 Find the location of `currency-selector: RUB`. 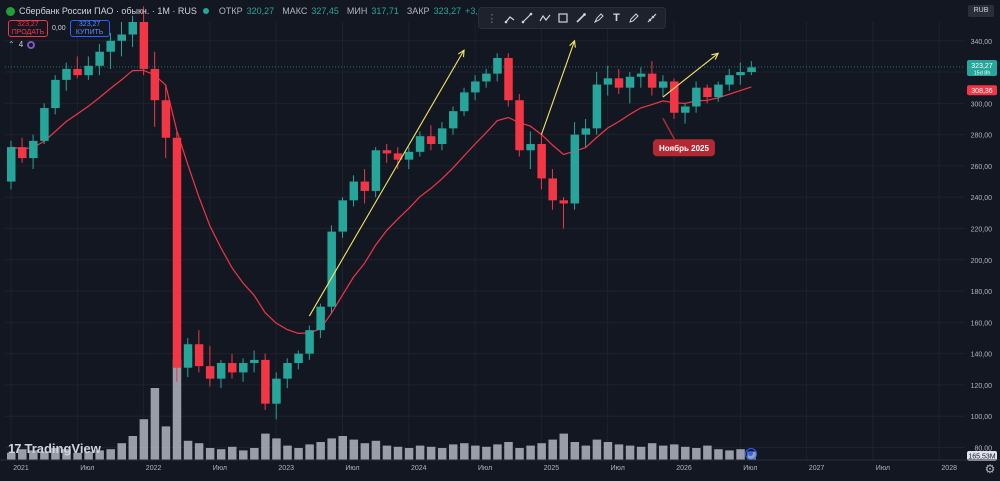

currency-selector: RUB is located at coordinates (981, 11).